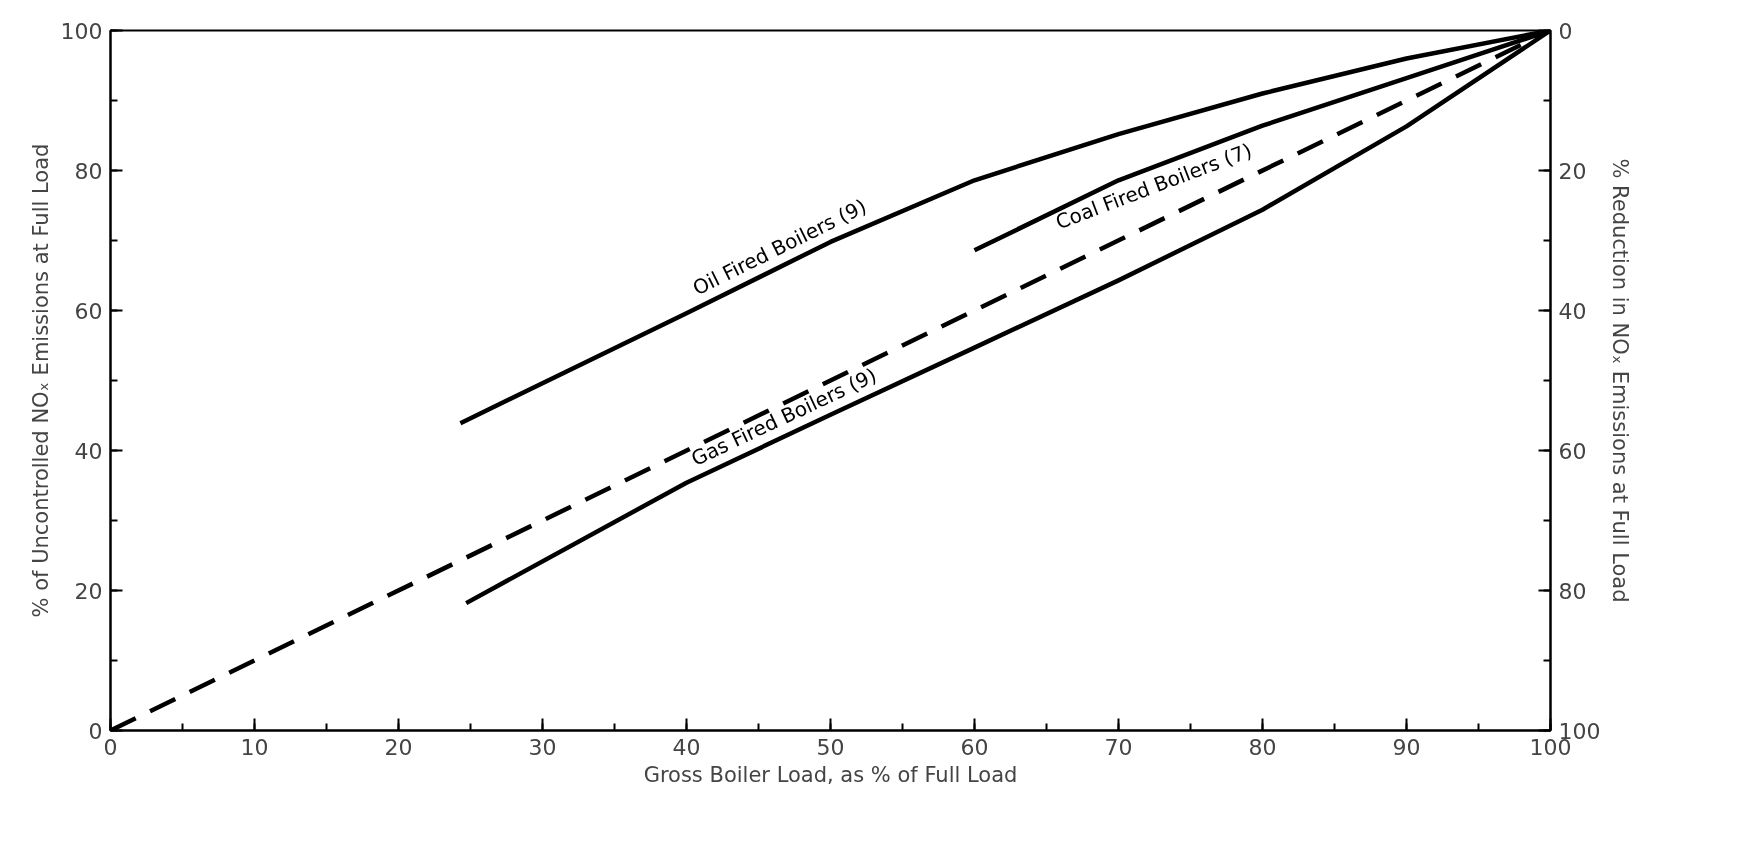 The image size is (1749, 856). What do you see at coordinates (542, 747) in the screenshot?
I see `x-tick-label: 30` at bounding box center [542, 747].